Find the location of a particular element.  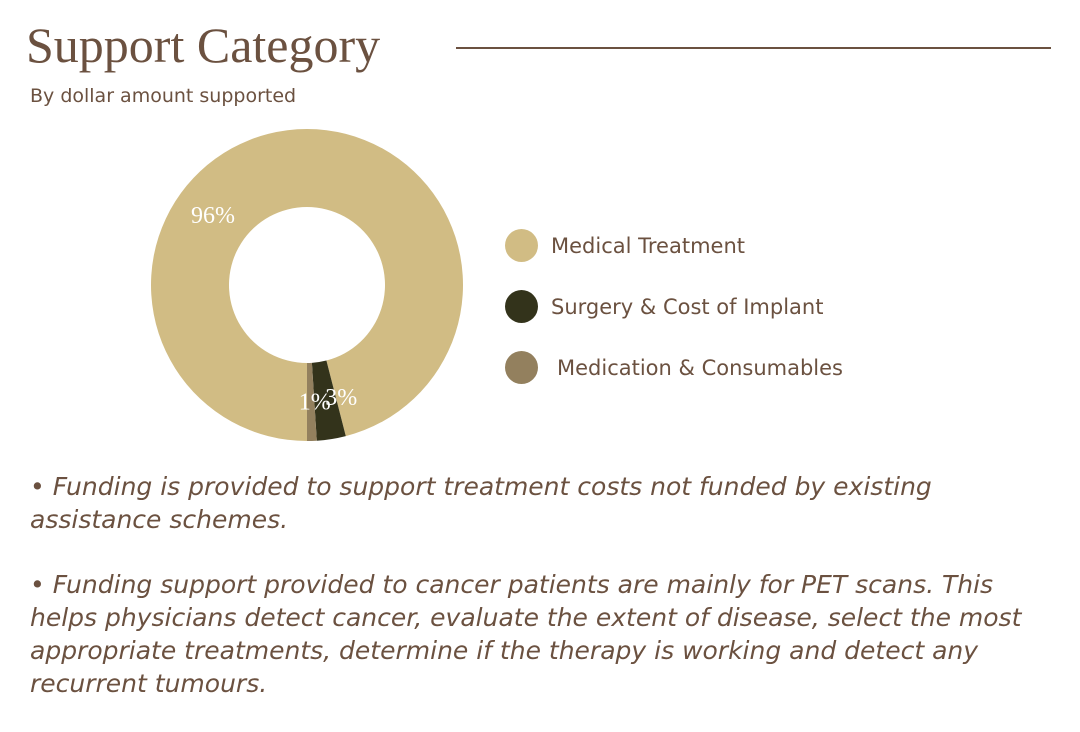

legend-item-medication: Medication & Consumables is located at coordinates (674, 367).